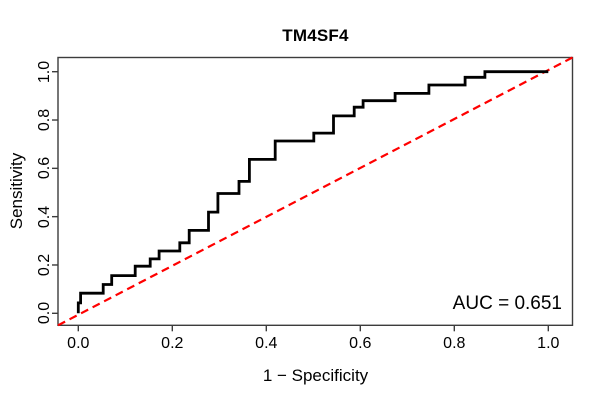 Image resolution: width=600 pixels, height=400 pixels. What do you see at coordinates (44, 265) in the screenshot?
I see `y-tick-label: 0.2` at bounding box center [44, 265].